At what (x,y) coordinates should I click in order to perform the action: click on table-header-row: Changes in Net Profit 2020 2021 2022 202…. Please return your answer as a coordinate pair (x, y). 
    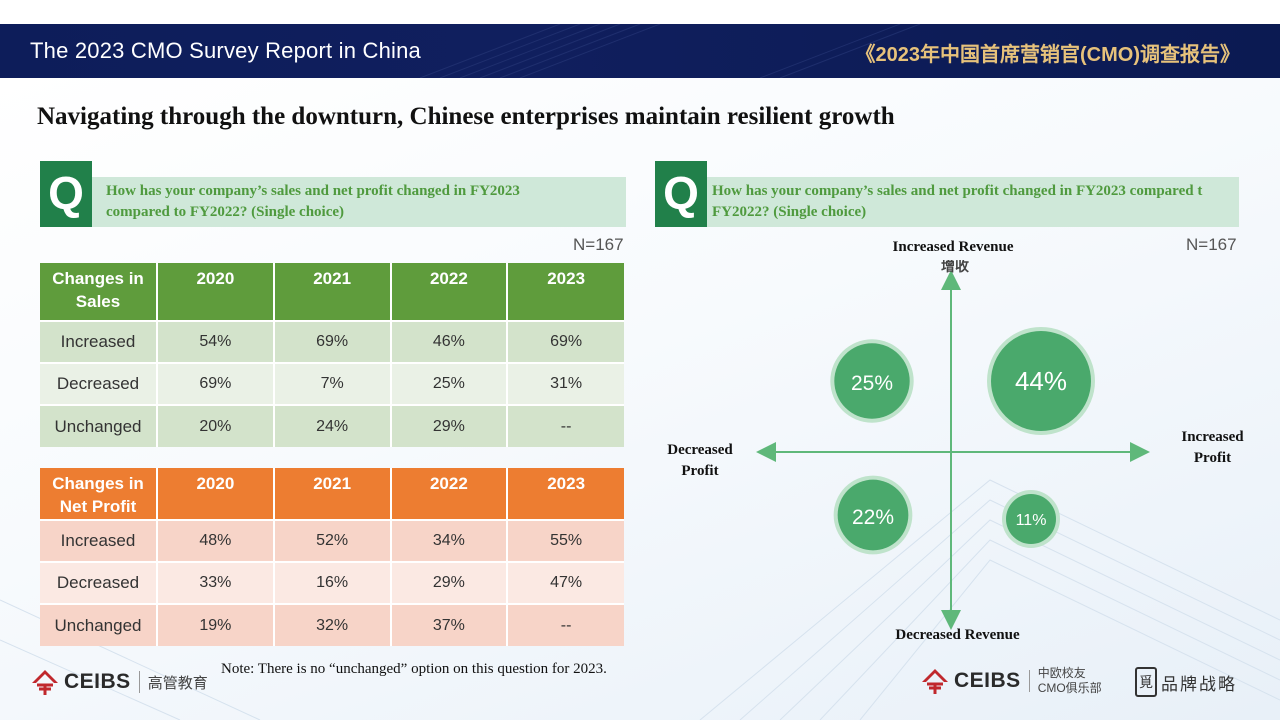
    Looking at the image, I should click on (332, 494).